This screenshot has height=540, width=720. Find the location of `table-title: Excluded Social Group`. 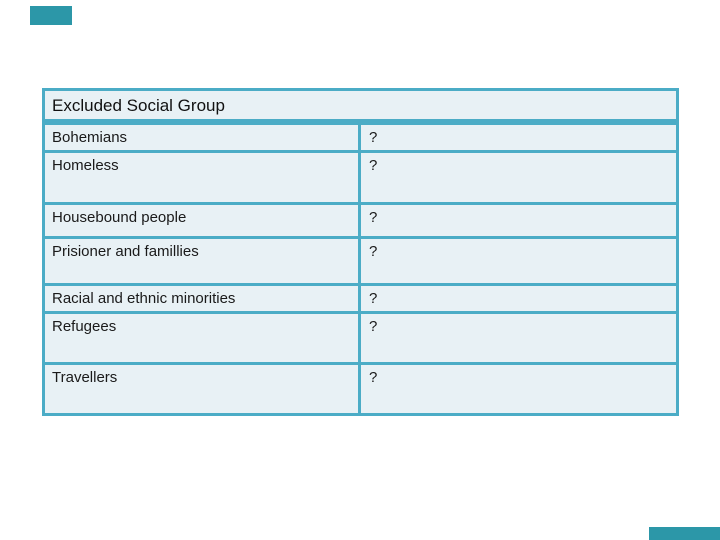

table-title: Excluded Social Group is located at coordinates (138, 105).